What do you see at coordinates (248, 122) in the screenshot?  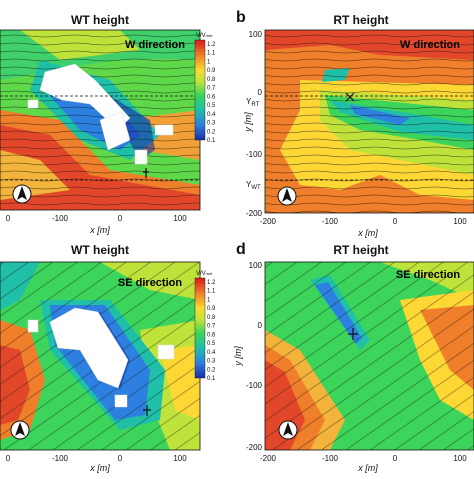 I see `panel-b-ylabel: y [m]` at bounding box center [248, 122].